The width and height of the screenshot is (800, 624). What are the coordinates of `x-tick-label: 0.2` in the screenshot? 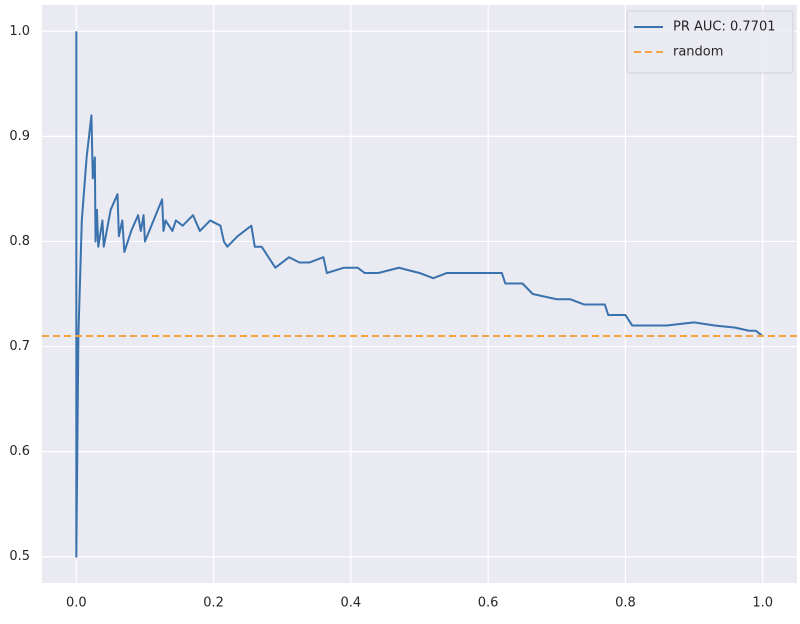 It's located at (213, 603).